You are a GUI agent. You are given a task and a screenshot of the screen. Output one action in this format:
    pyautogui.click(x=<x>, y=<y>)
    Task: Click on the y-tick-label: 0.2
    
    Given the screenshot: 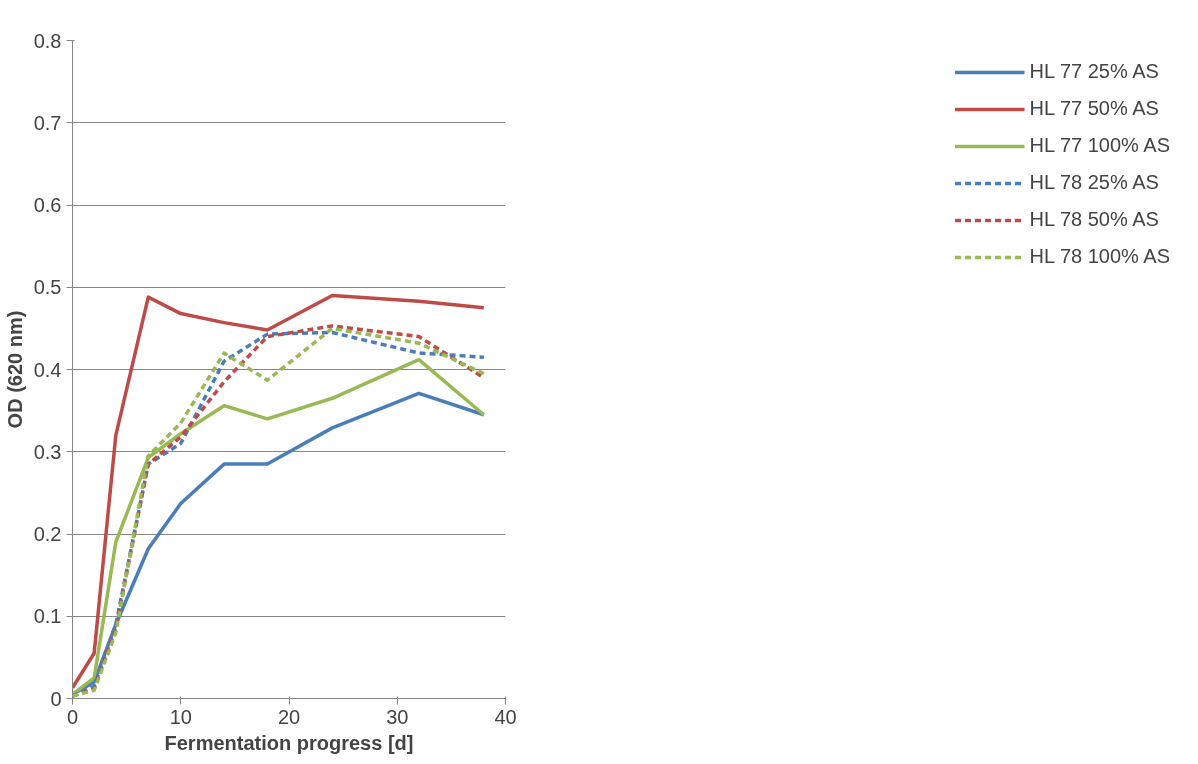 What is the action you would take?
    pyautogui.click(x=47, y=534)
    